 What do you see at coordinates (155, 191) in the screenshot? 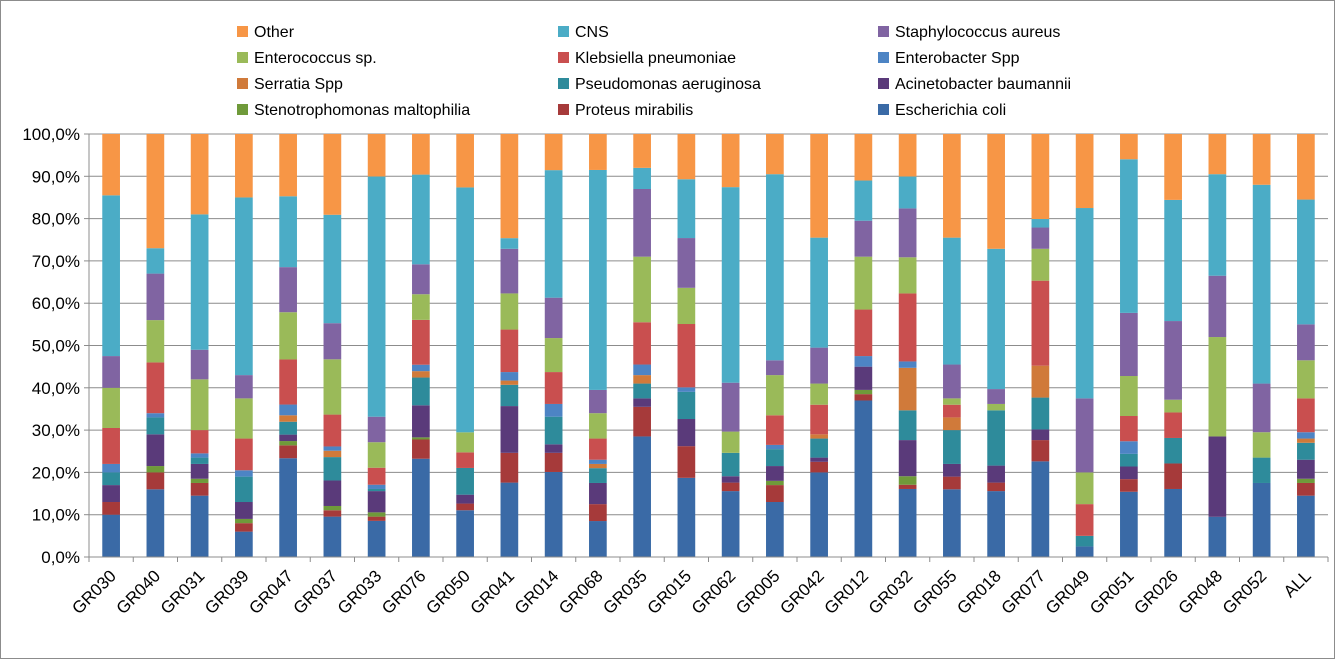
I see `bar-segment-other-gr040` at bounding box center [155, 191].